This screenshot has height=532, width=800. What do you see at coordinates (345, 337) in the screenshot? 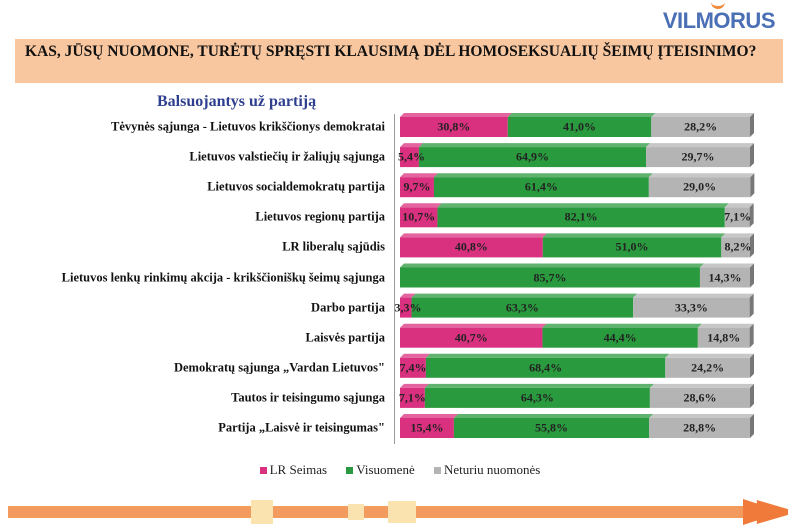
I see `category-label: Laisvės partija` at bounding box center [345, 337].